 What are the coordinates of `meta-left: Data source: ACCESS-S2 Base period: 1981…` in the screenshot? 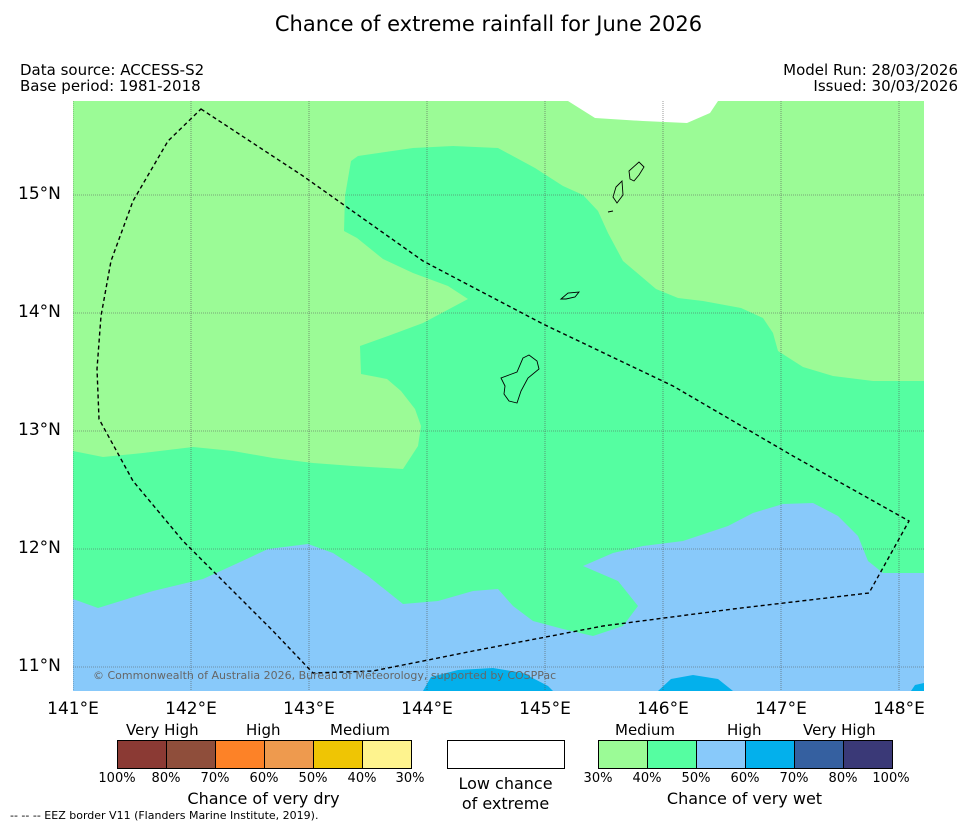 It's located at (112, 78).